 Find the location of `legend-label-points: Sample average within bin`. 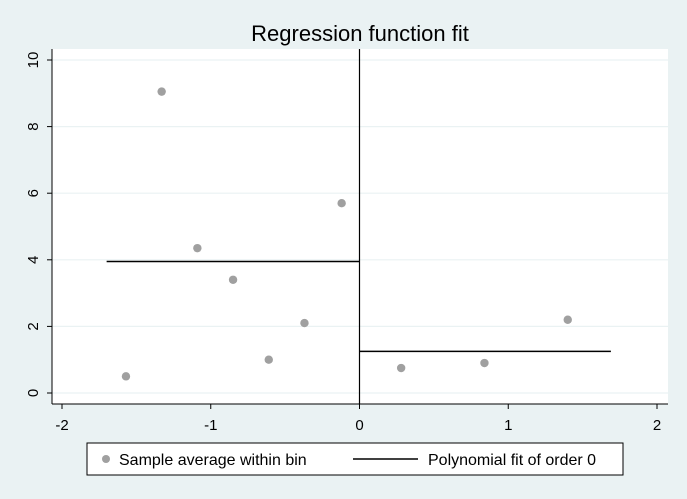

legend-label-points: Sample average within bin is located at coordinates (213, 460).